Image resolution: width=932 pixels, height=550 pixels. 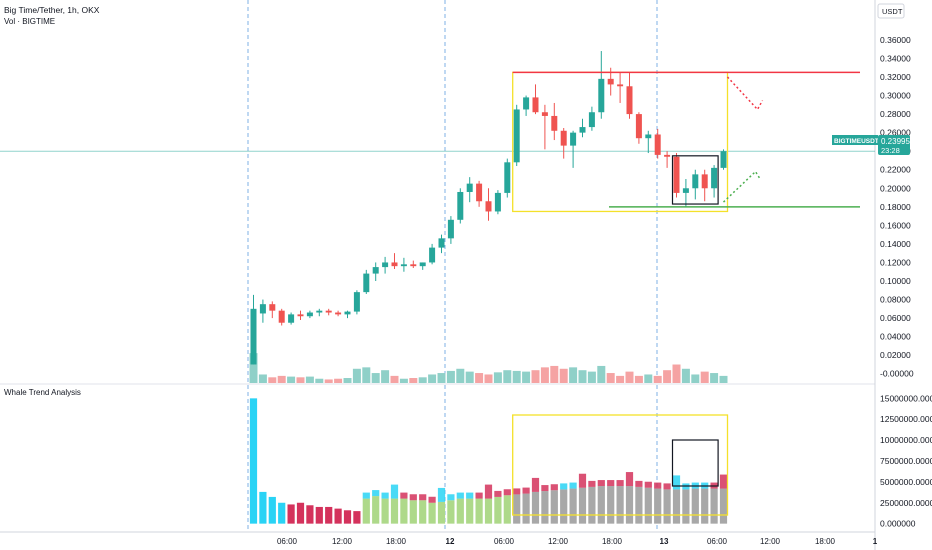 What do you see at coordinates (895, 141) in the screenshot?
I see `price-tag-value: 0.23995` at bounding box center [895, 141].